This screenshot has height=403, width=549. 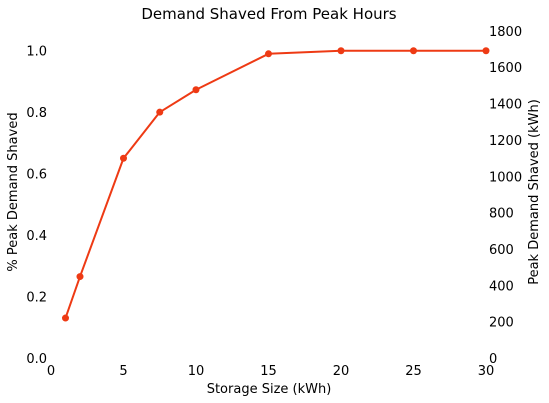 I want to click on y2-tick-label: 1000, so click(x=505, y=177).